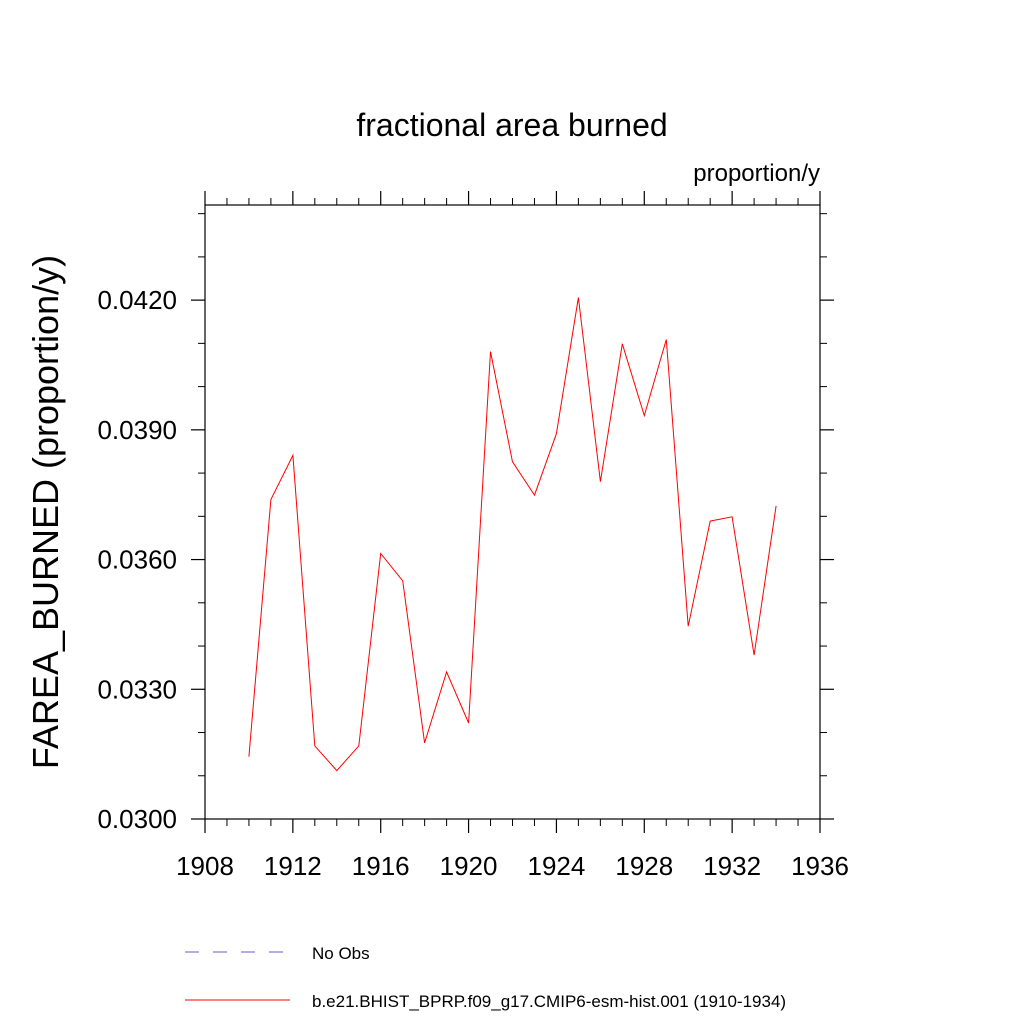 This screenshot has width=1024, height=1024. Describe the element at coordinates (381, 866) in the screenshot. I see `x-tick-label: 1916` at that location.